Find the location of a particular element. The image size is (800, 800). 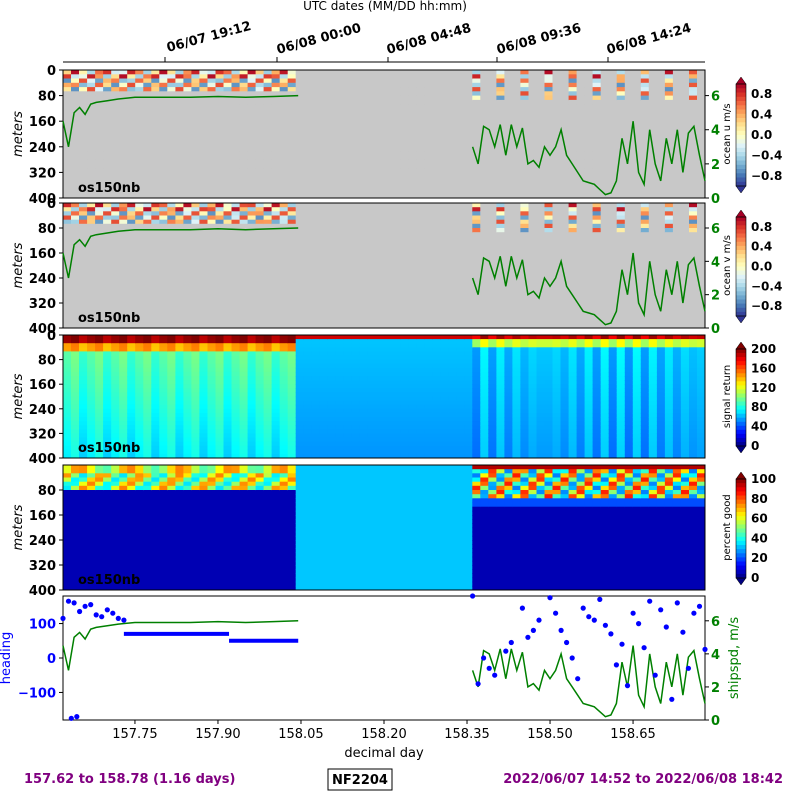

y-tick-label: 240 is located at coordinates (42, 148).